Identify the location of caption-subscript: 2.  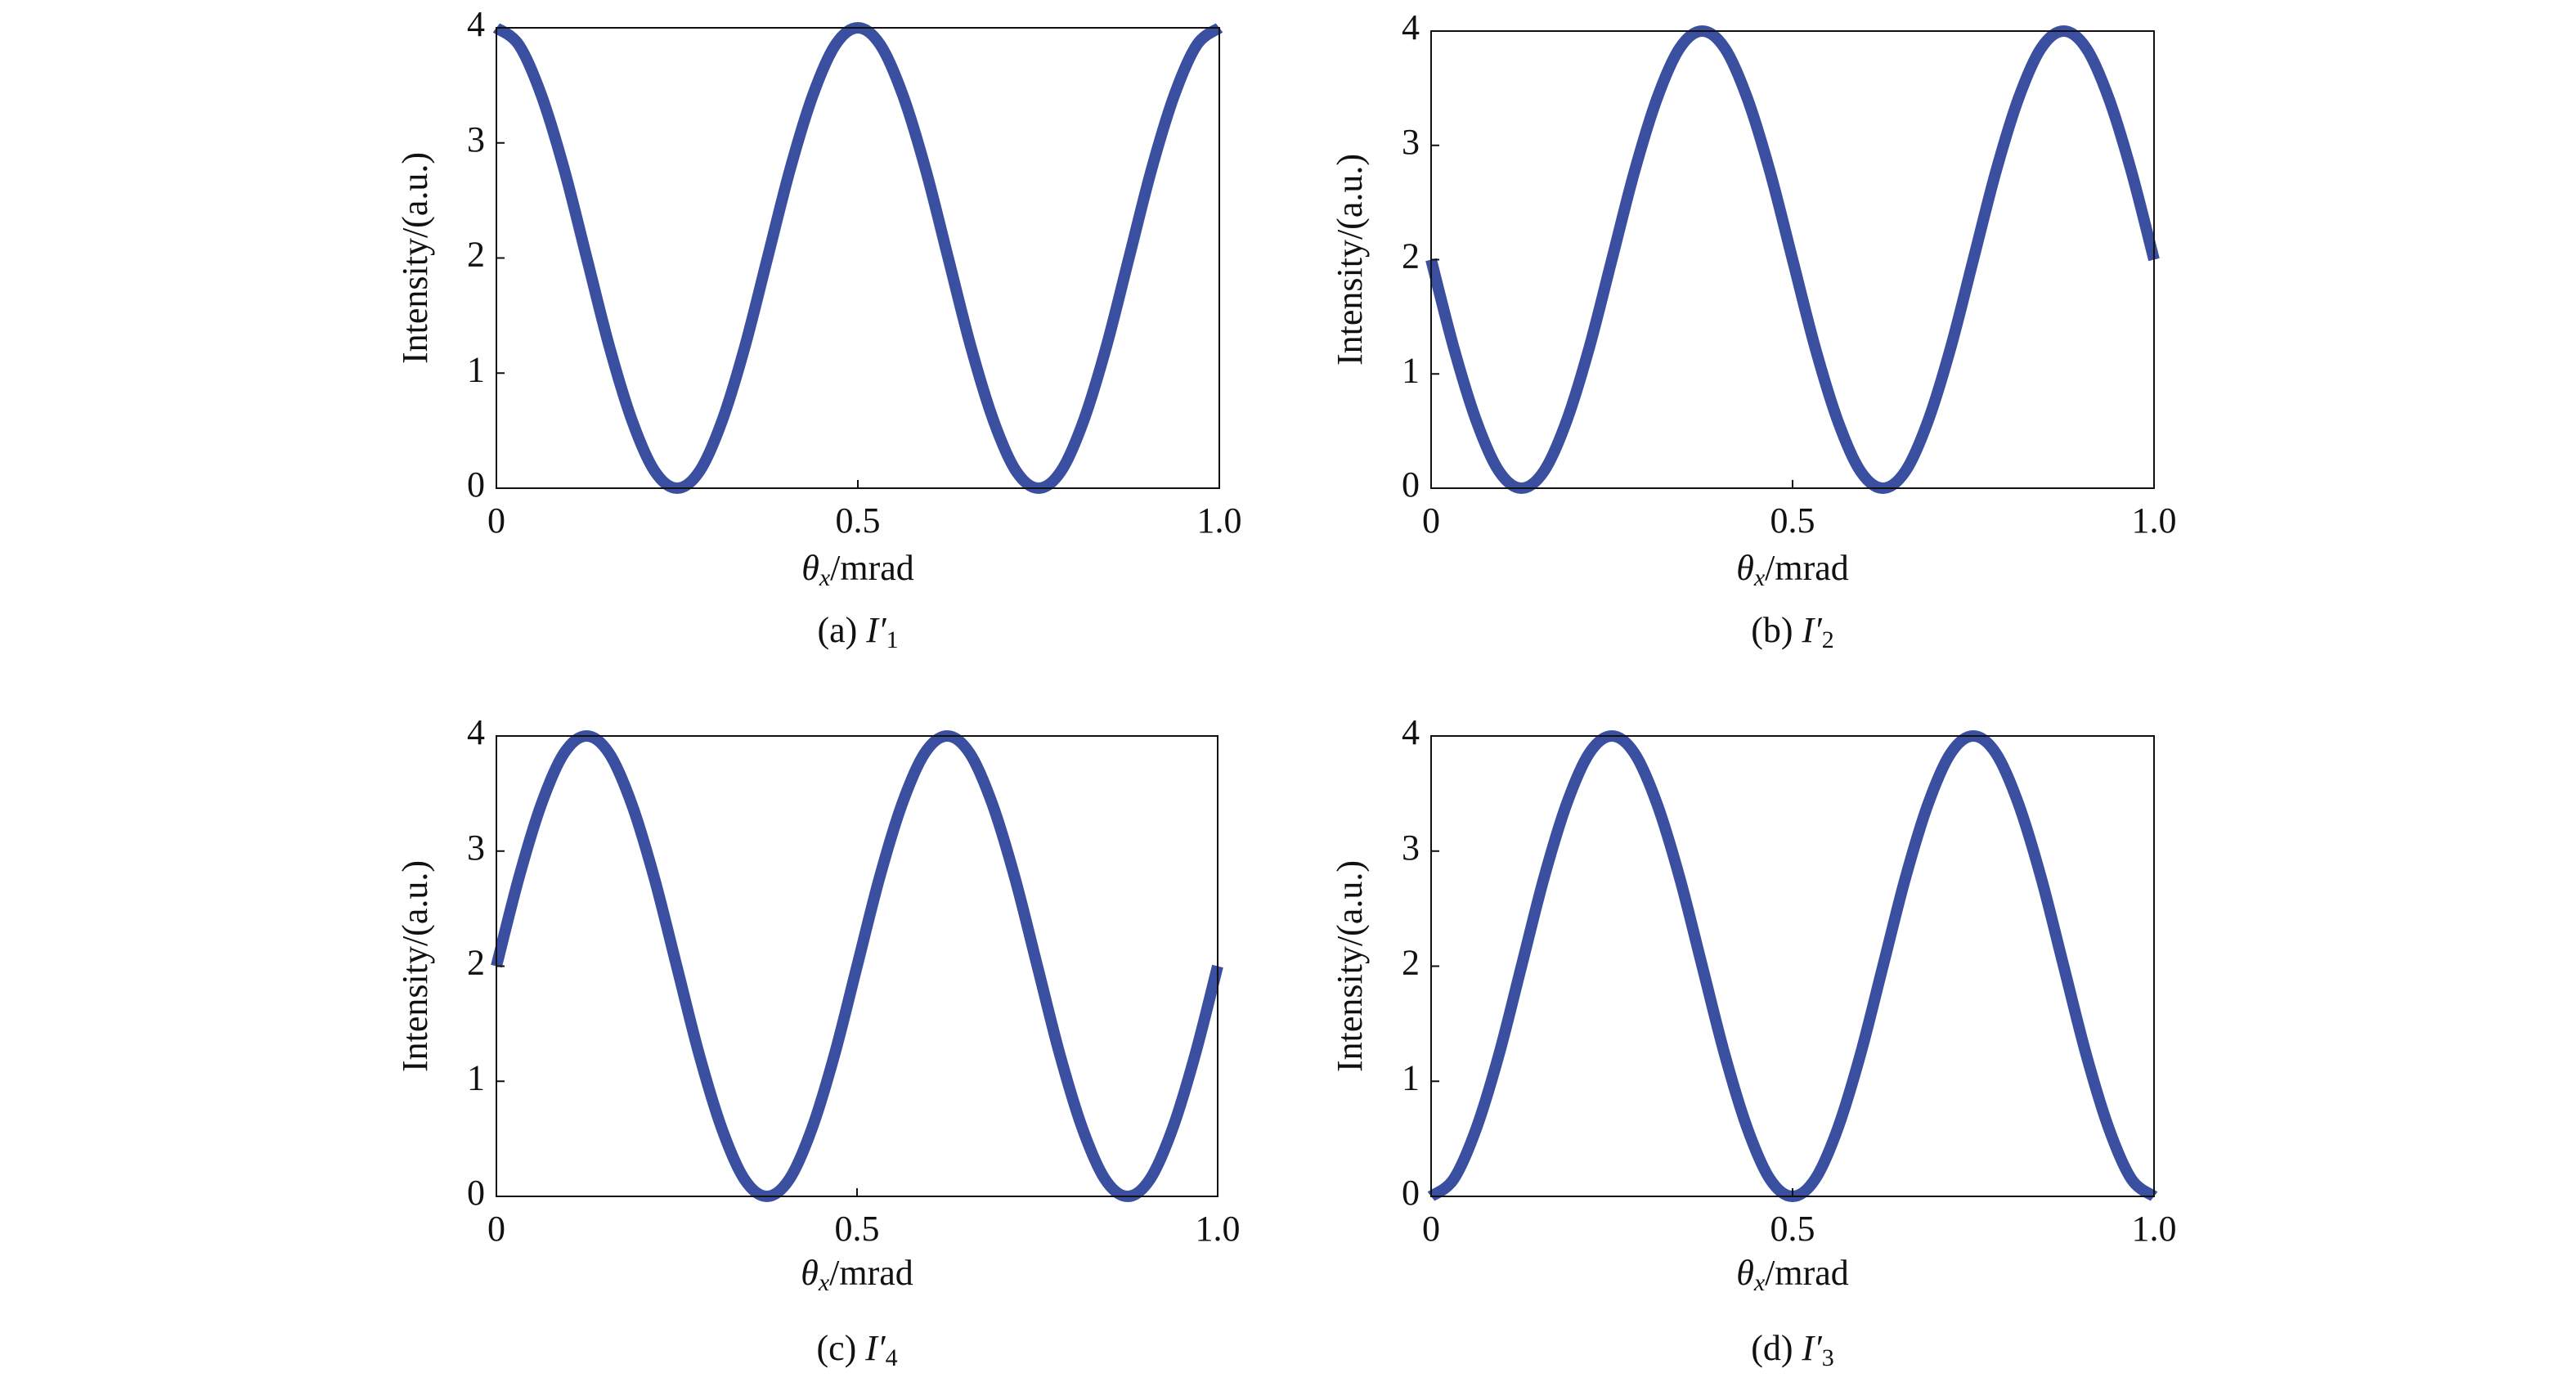
(1828, 639).